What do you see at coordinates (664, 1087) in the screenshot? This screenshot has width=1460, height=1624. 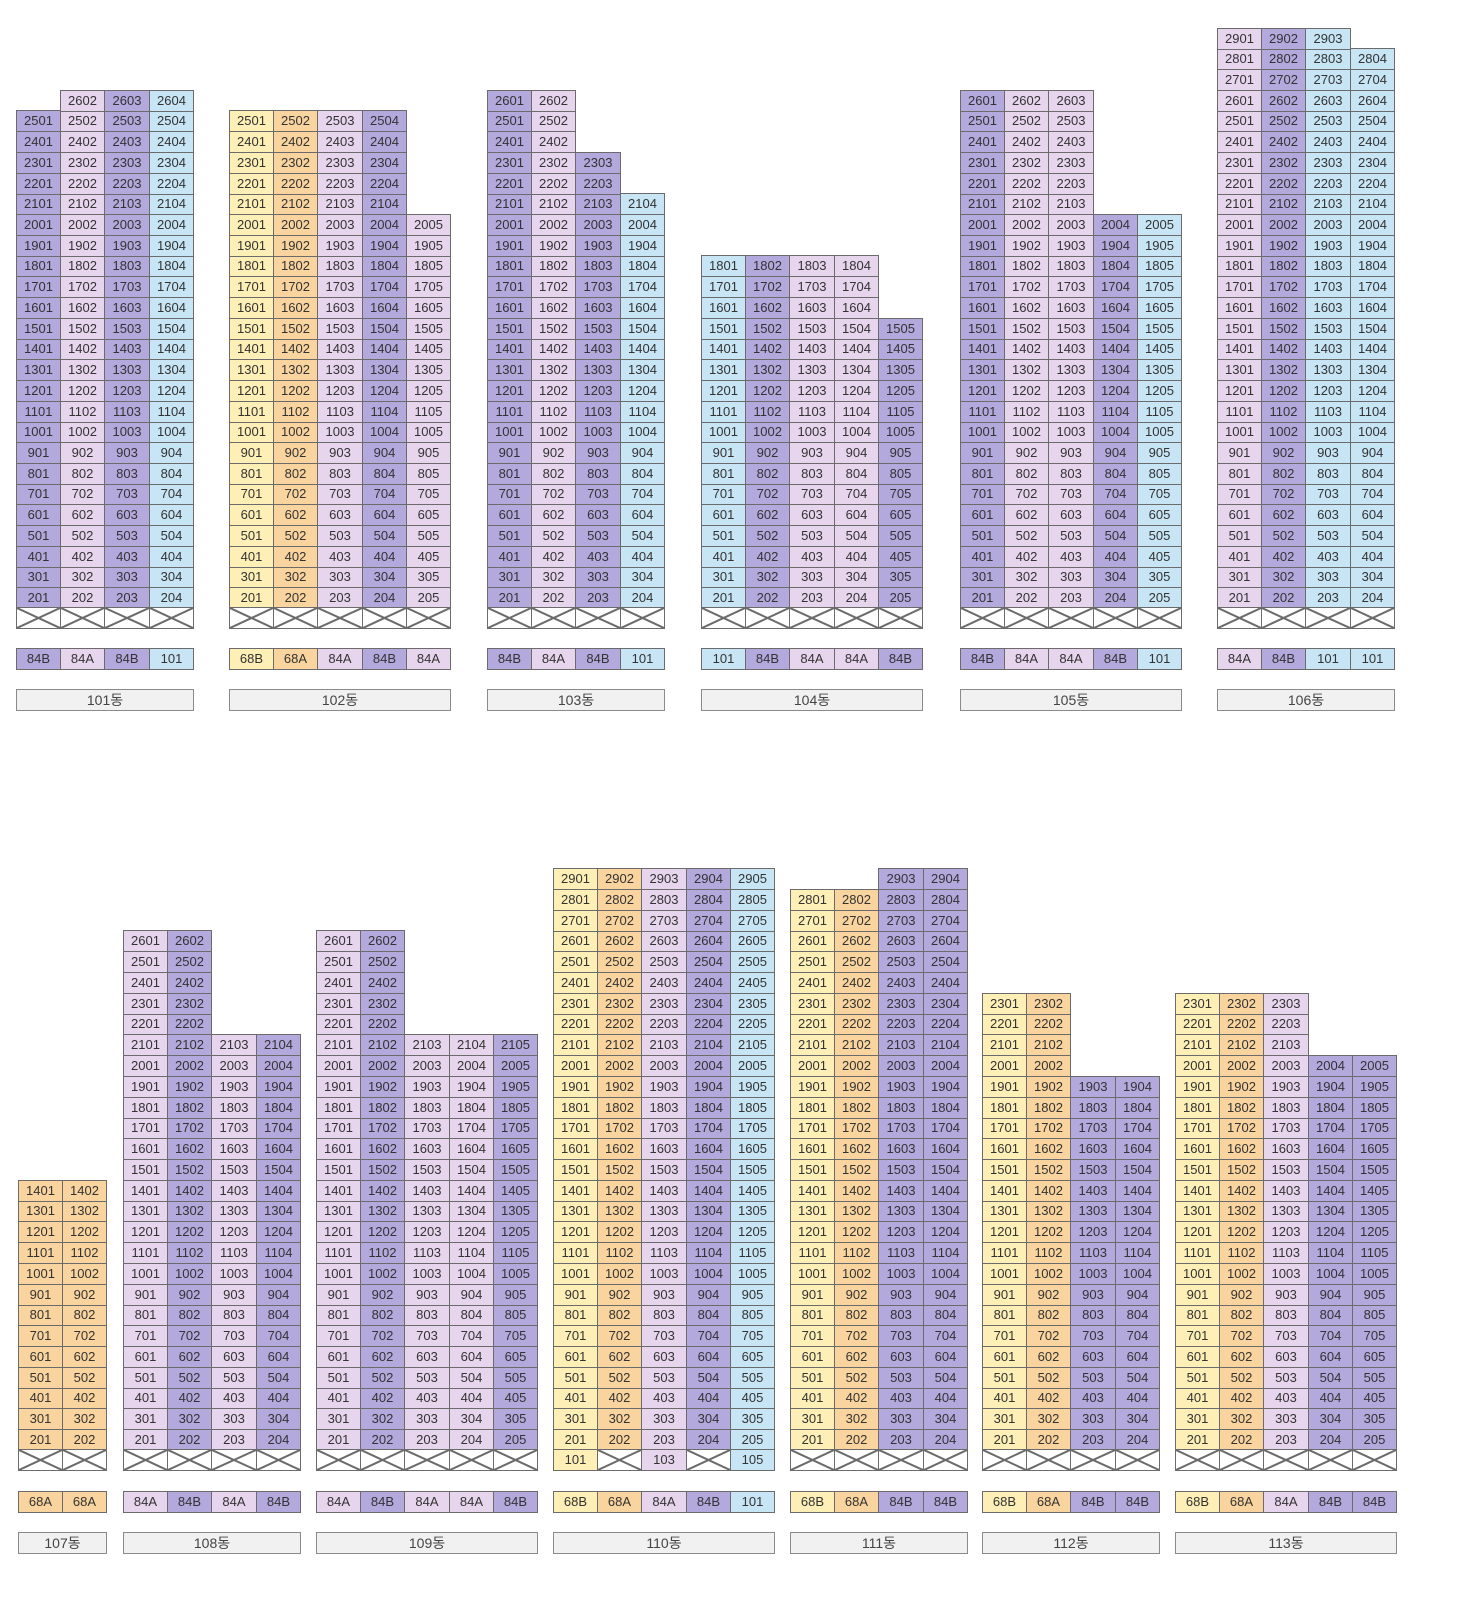 I see `unit-cell: 1903` at bounding box center [664, 1087].